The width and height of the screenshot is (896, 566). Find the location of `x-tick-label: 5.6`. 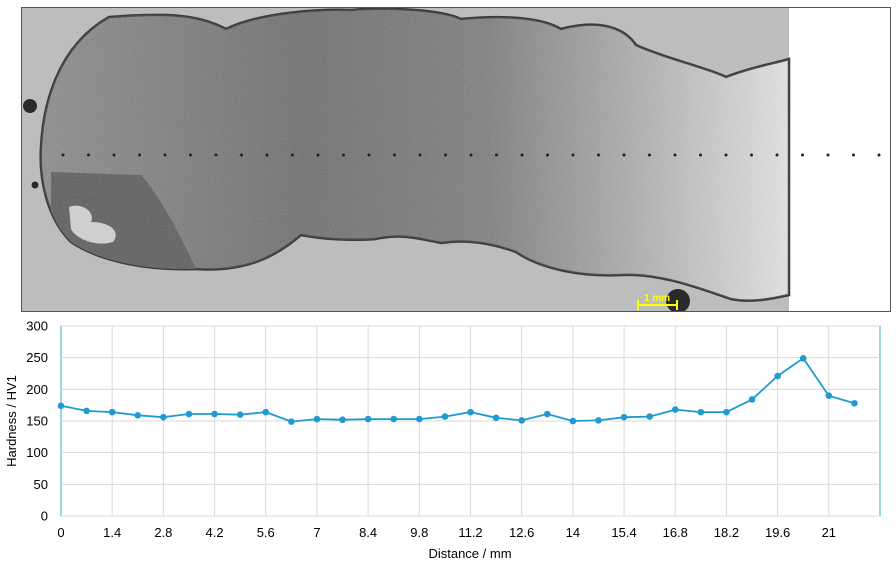

x-tick-label: 5.6 is located at coordinates (266, 532).